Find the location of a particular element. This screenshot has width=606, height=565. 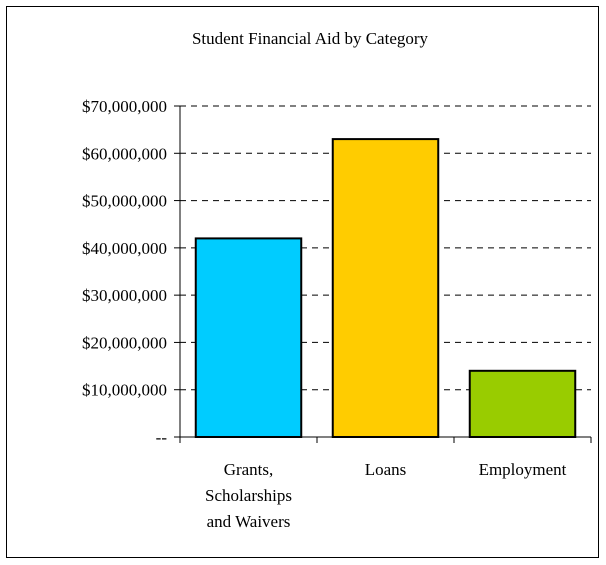

x-tick-label-2: Employment is located at coordinates (523, 469).